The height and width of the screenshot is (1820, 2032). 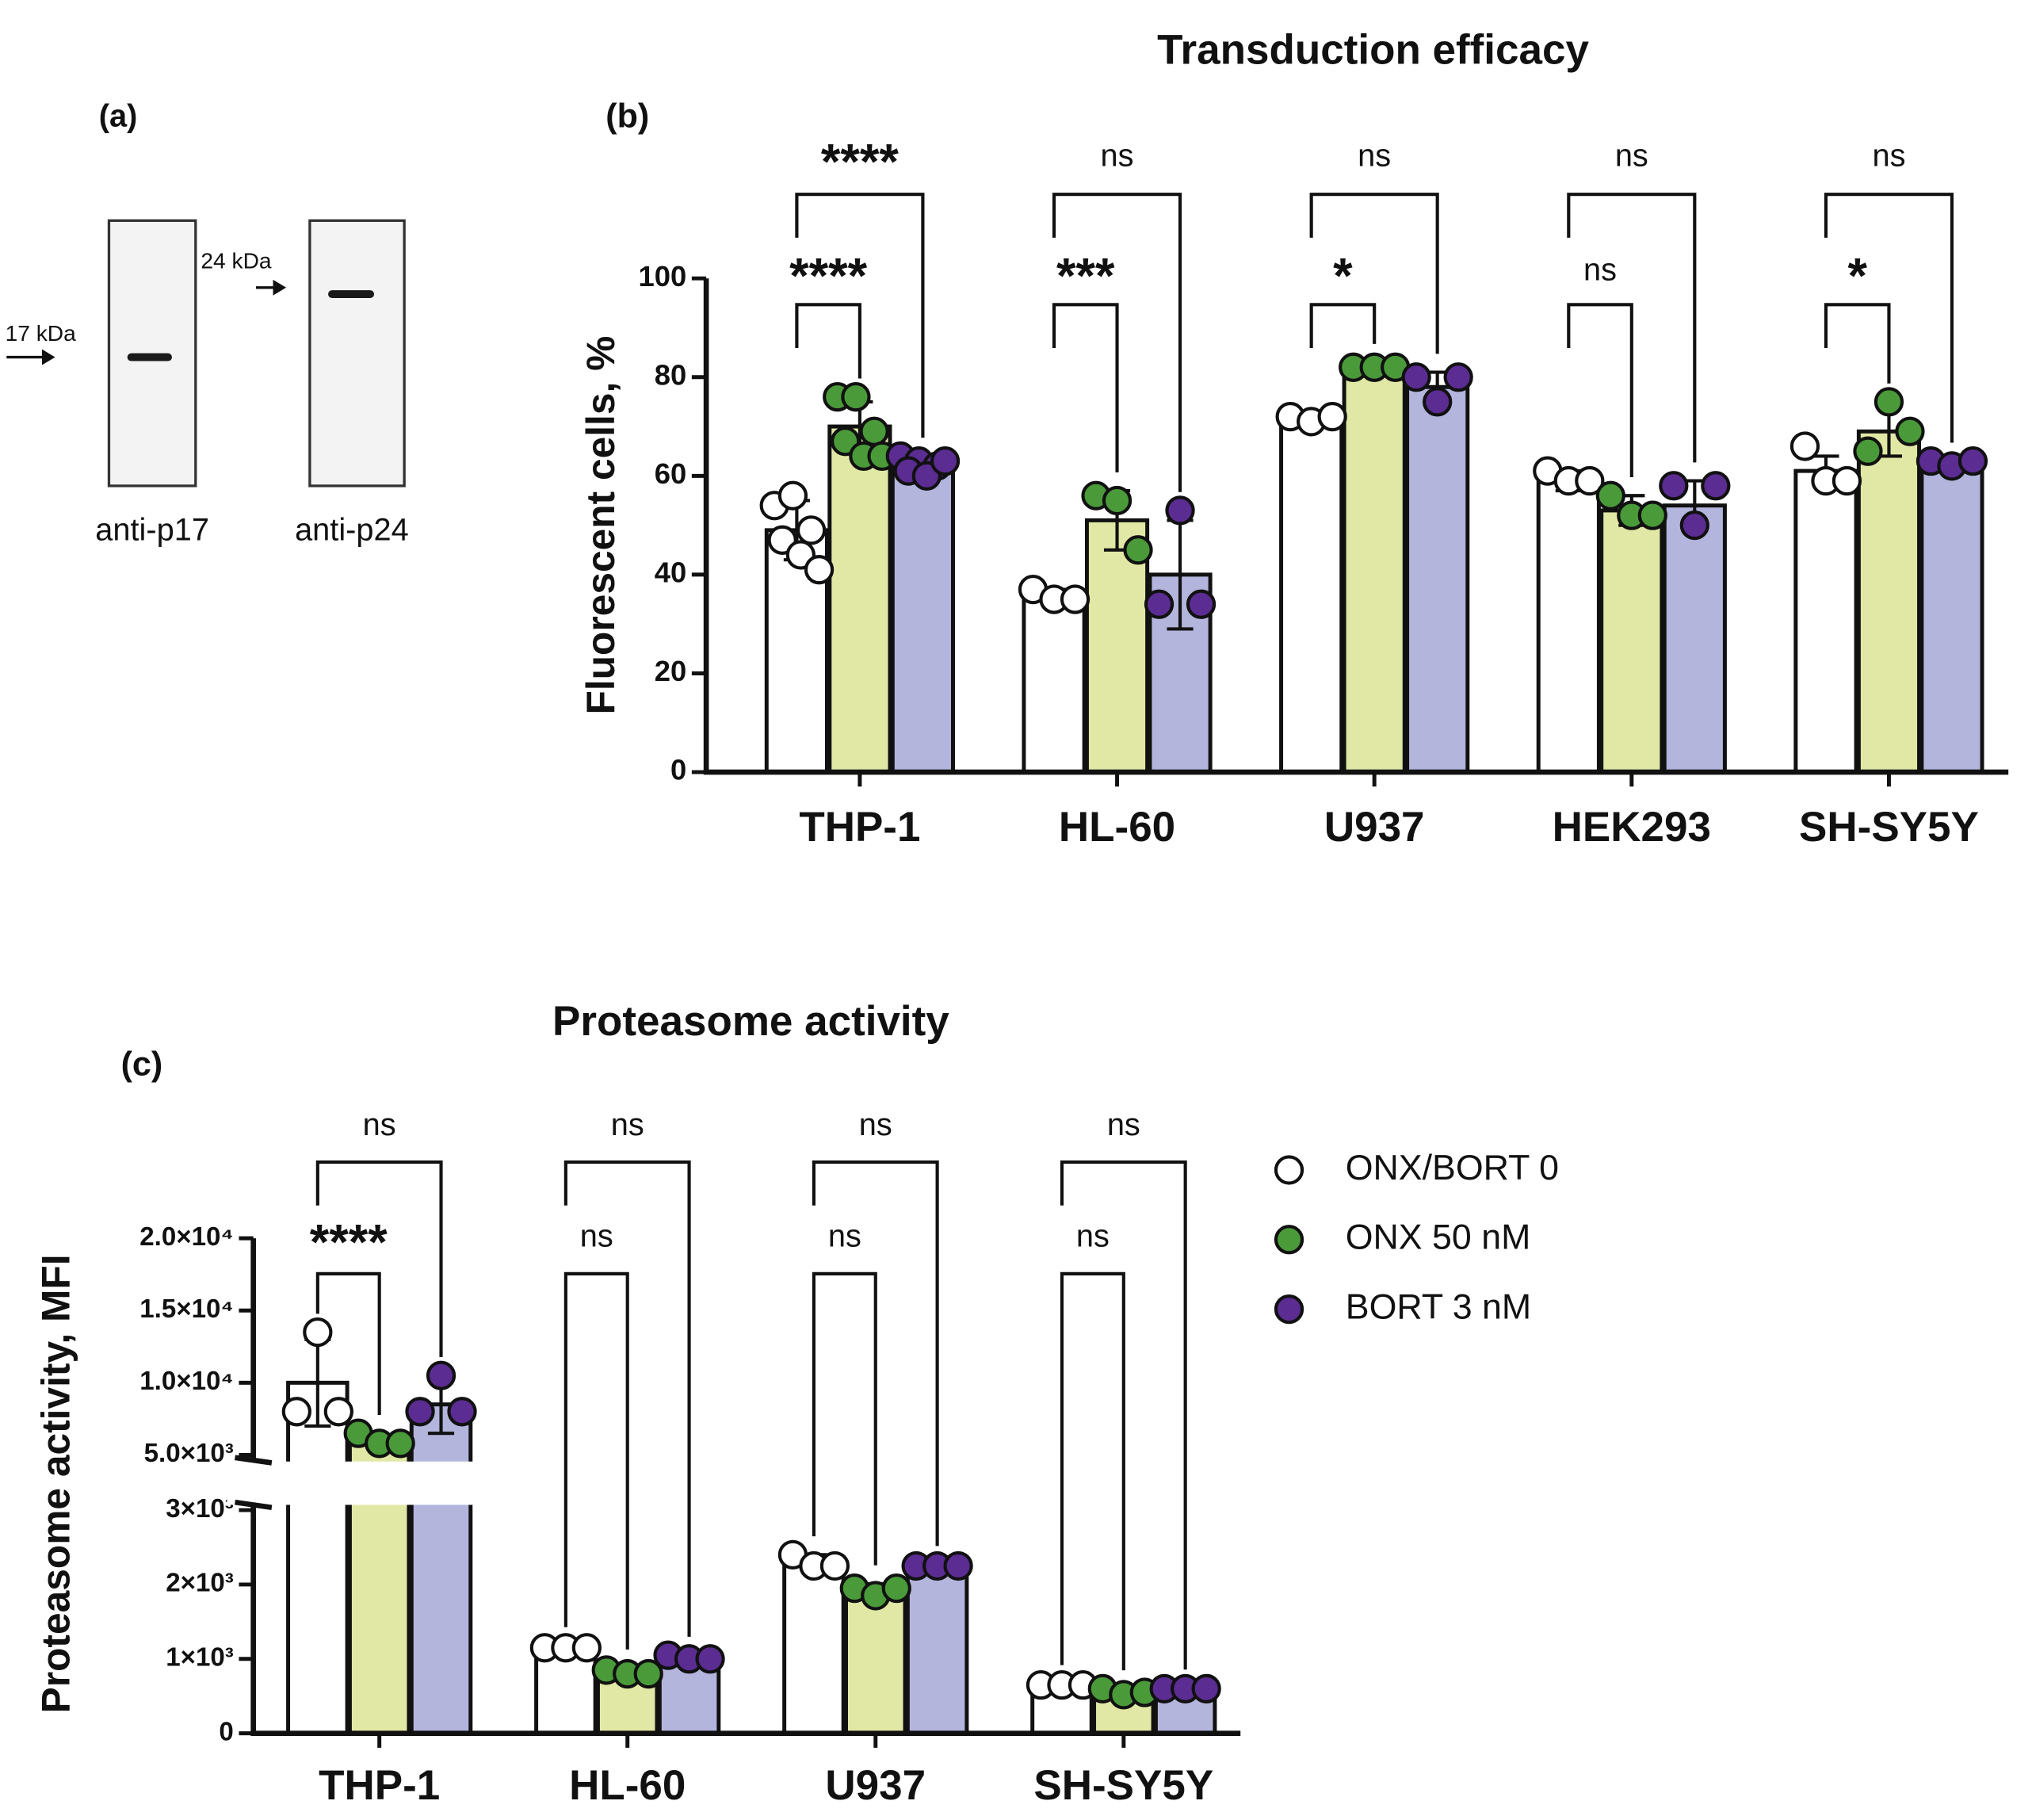 What do you see at coordinates (828, 276) in the screenshot?
I see `significance-label: ****` at bounding box center [828, 276].